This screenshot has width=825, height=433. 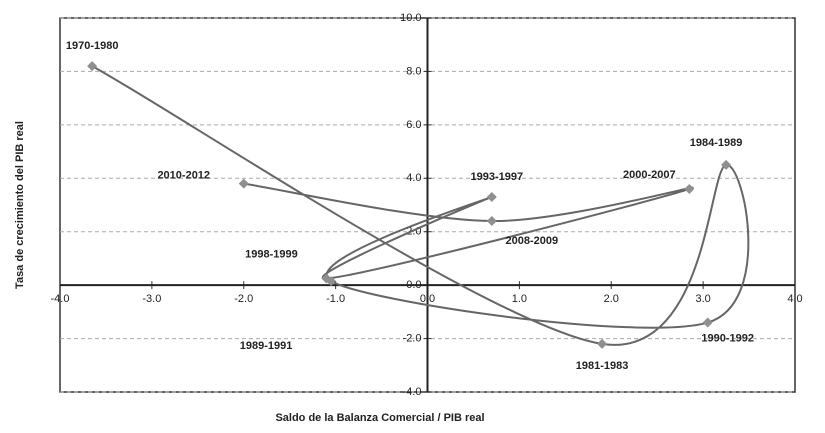 What do you see at coordinates (794, 299) in the screenshot?
I see `x-tick-label: 4.0` at bounding box center [794, 299].